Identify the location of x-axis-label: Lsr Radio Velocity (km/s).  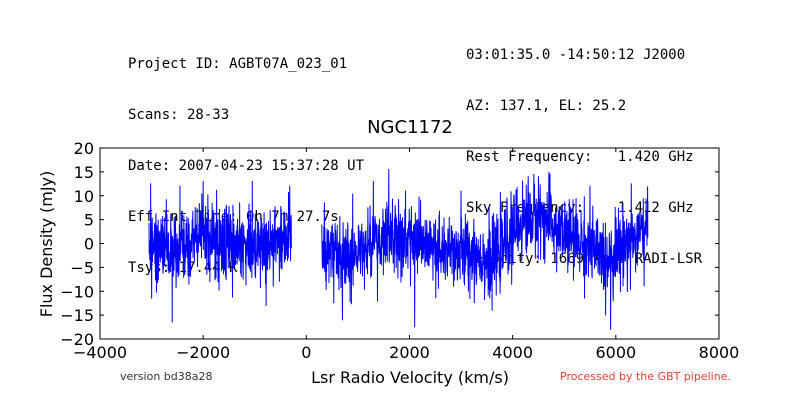
(410, 377).